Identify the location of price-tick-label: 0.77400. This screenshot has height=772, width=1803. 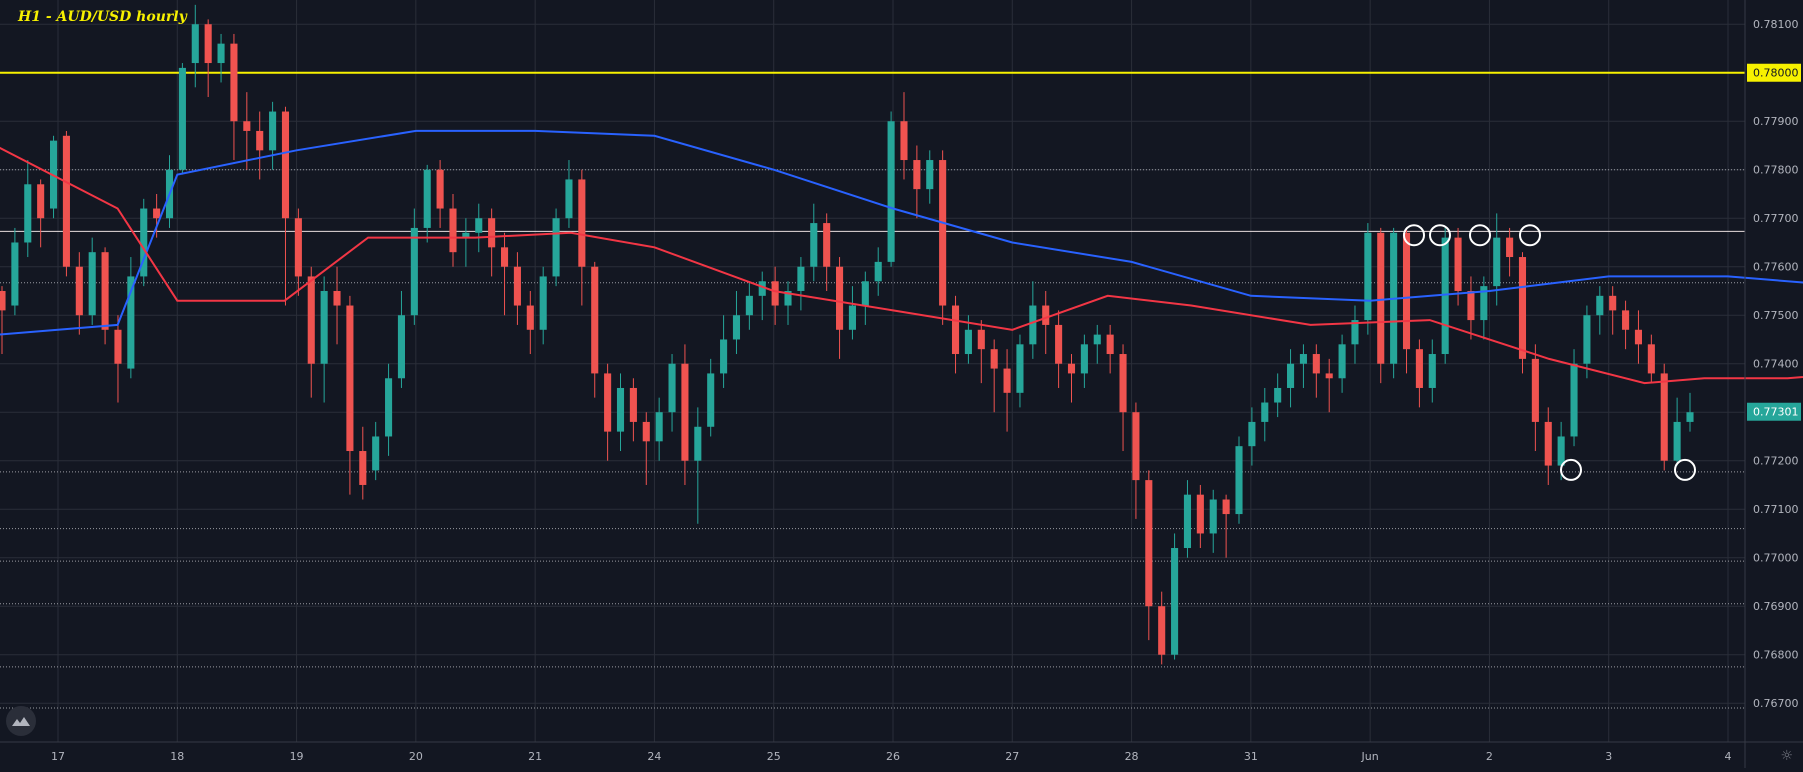
(1776, 364).